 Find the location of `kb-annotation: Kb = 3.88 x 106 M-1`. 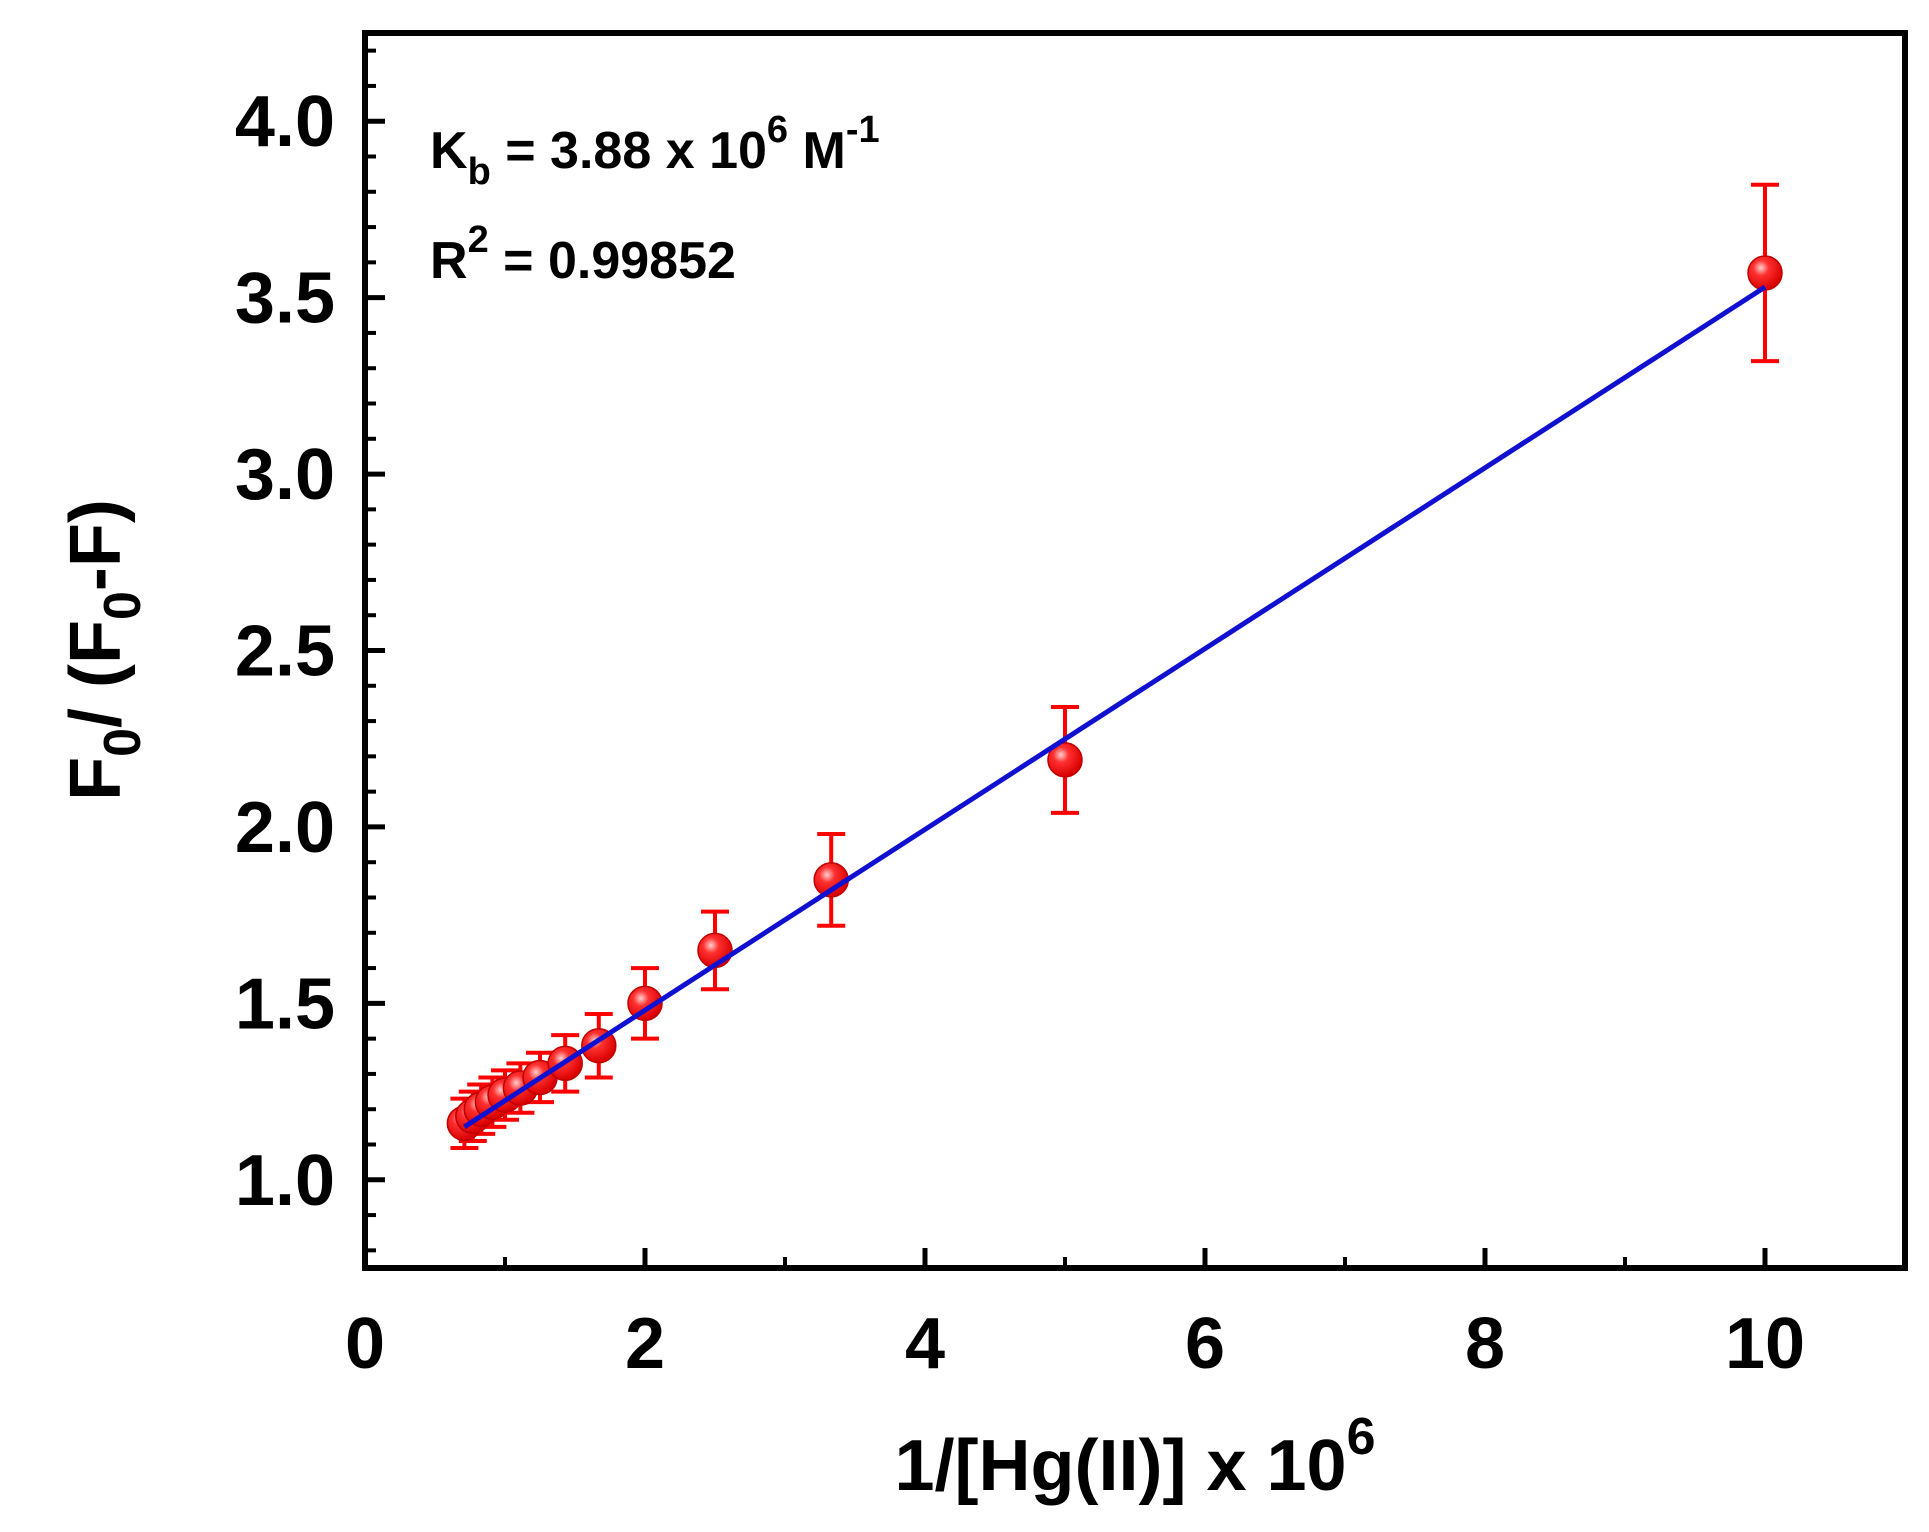

kb-annotation: Kb = 3.88 x 106 M-1 is located at coordinates (655, 151).